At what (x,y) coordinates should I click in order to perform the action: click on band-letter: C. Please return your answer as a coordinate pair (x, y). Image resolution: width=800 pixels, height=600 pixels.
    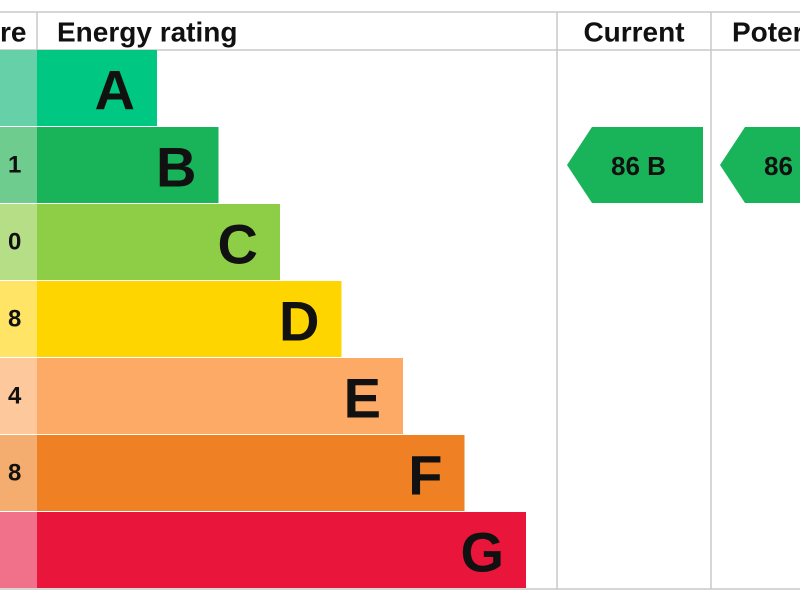
    Looking at the image, I should click on (238, 244).